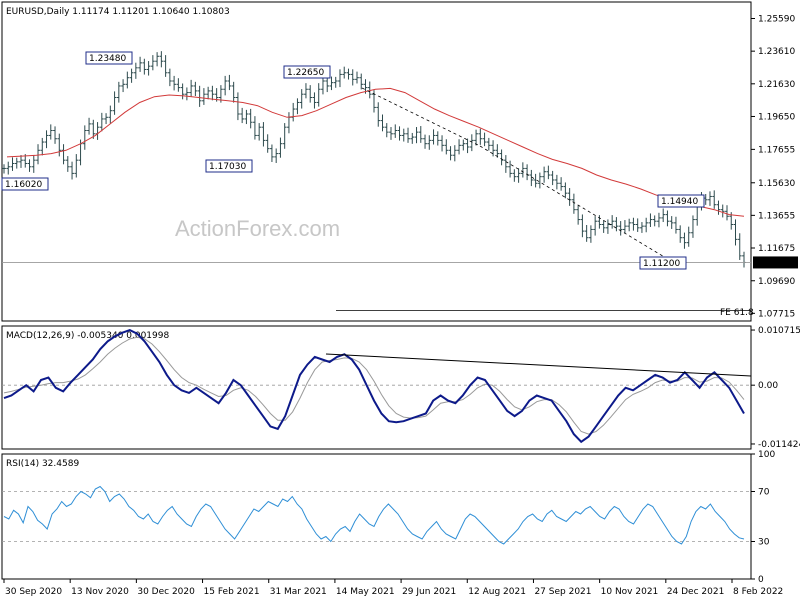 This screenshot has width=800, height=604. I want to click on fe-annotation-text: FE 61.8, so click(737, 313).